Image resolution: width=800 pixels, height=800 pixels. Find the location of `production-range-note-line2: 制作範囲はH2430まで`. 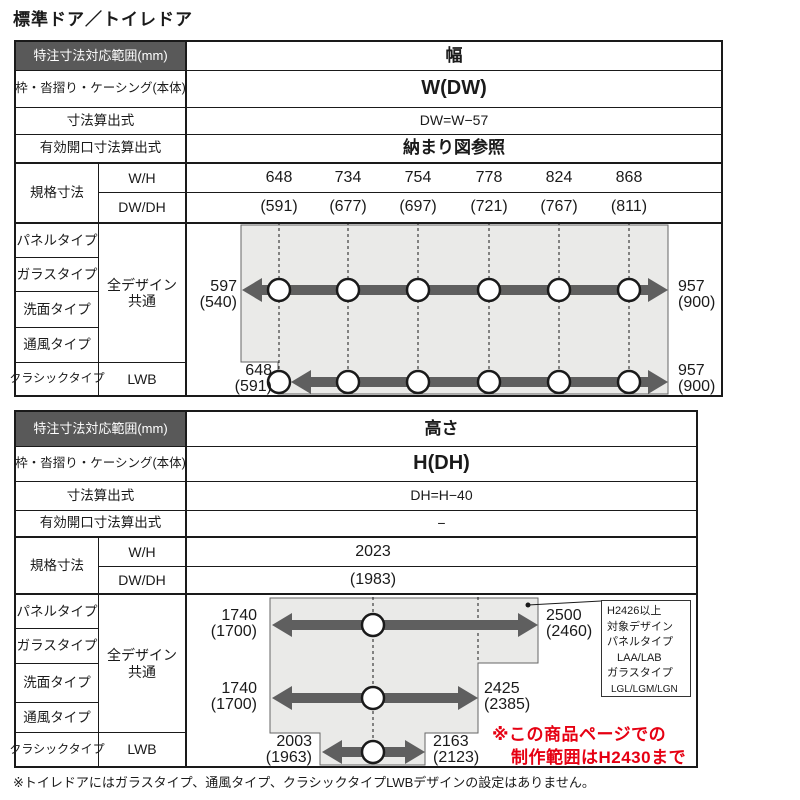

production-range-note-line2: 制作範囲はH2430まで is located at coordinates (599, 757).